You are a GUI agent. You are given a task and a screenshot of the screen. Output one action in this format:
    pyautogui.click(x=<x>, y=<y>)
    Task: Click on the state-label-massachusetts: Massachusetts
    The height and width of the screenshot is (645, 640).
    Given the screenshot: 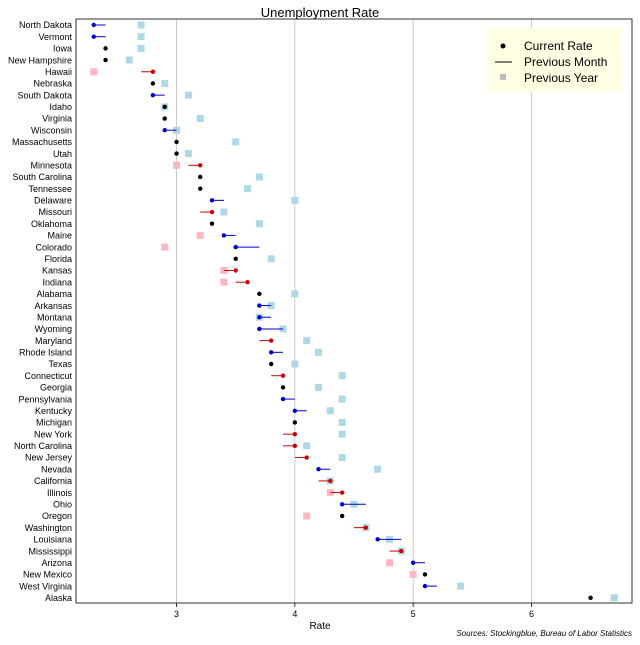 What is the action you would take?
    pyautogui.click(x=42, y=142)
    